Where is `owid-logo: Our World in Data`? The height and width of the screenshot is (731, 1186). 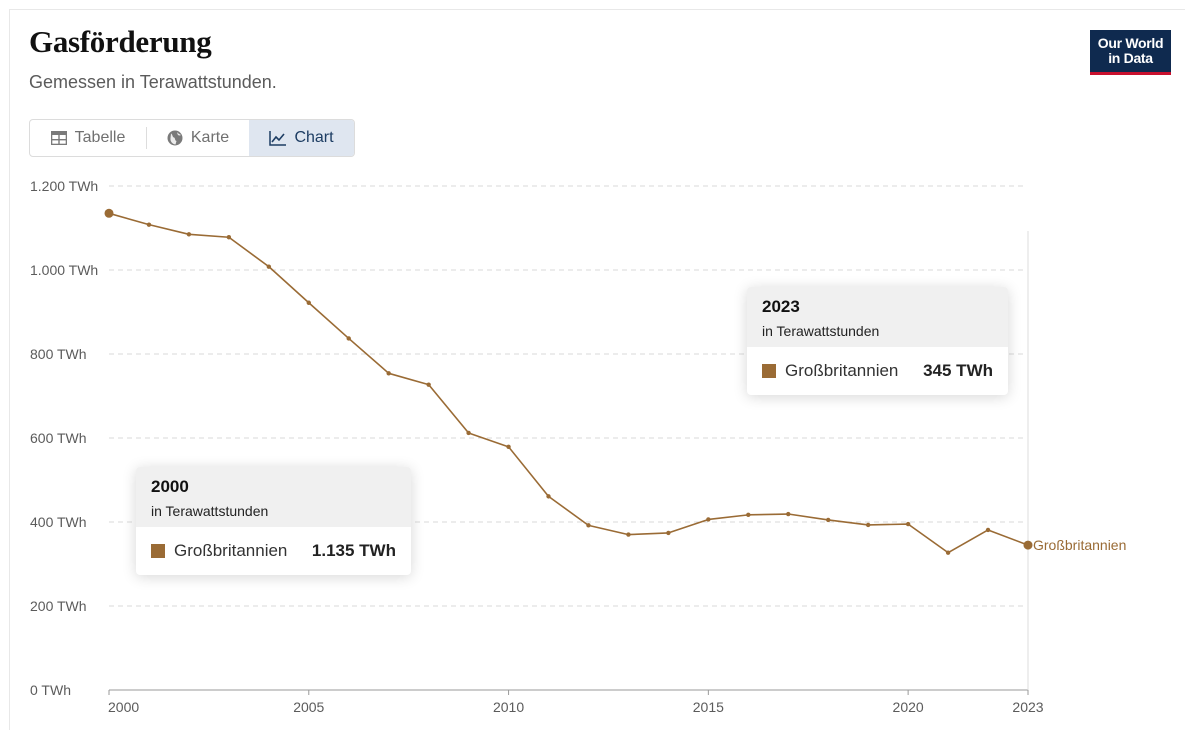 owid-logo: Our World in Data is located at coordinates (1130, 52).